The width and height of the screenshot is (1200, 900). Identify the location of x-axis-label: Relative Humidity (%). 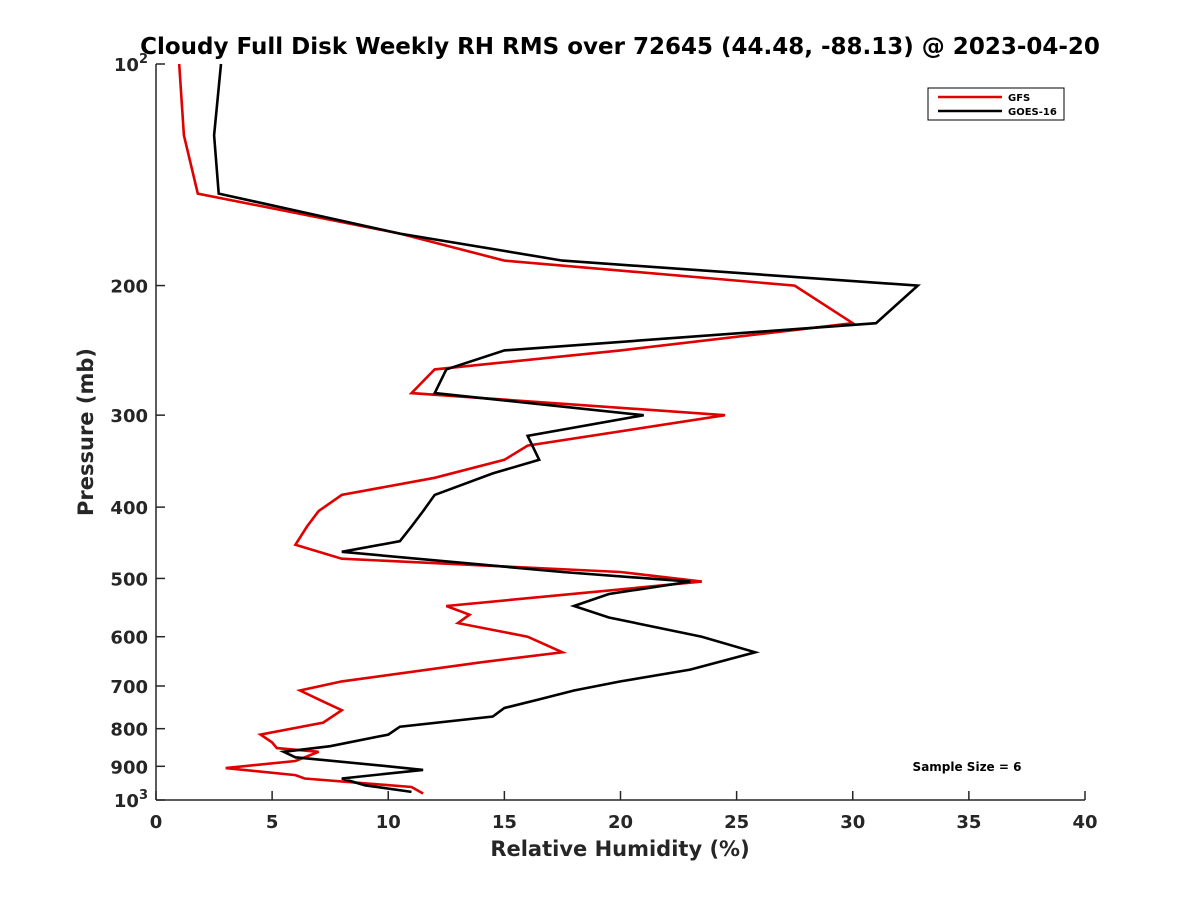
(619, 849).